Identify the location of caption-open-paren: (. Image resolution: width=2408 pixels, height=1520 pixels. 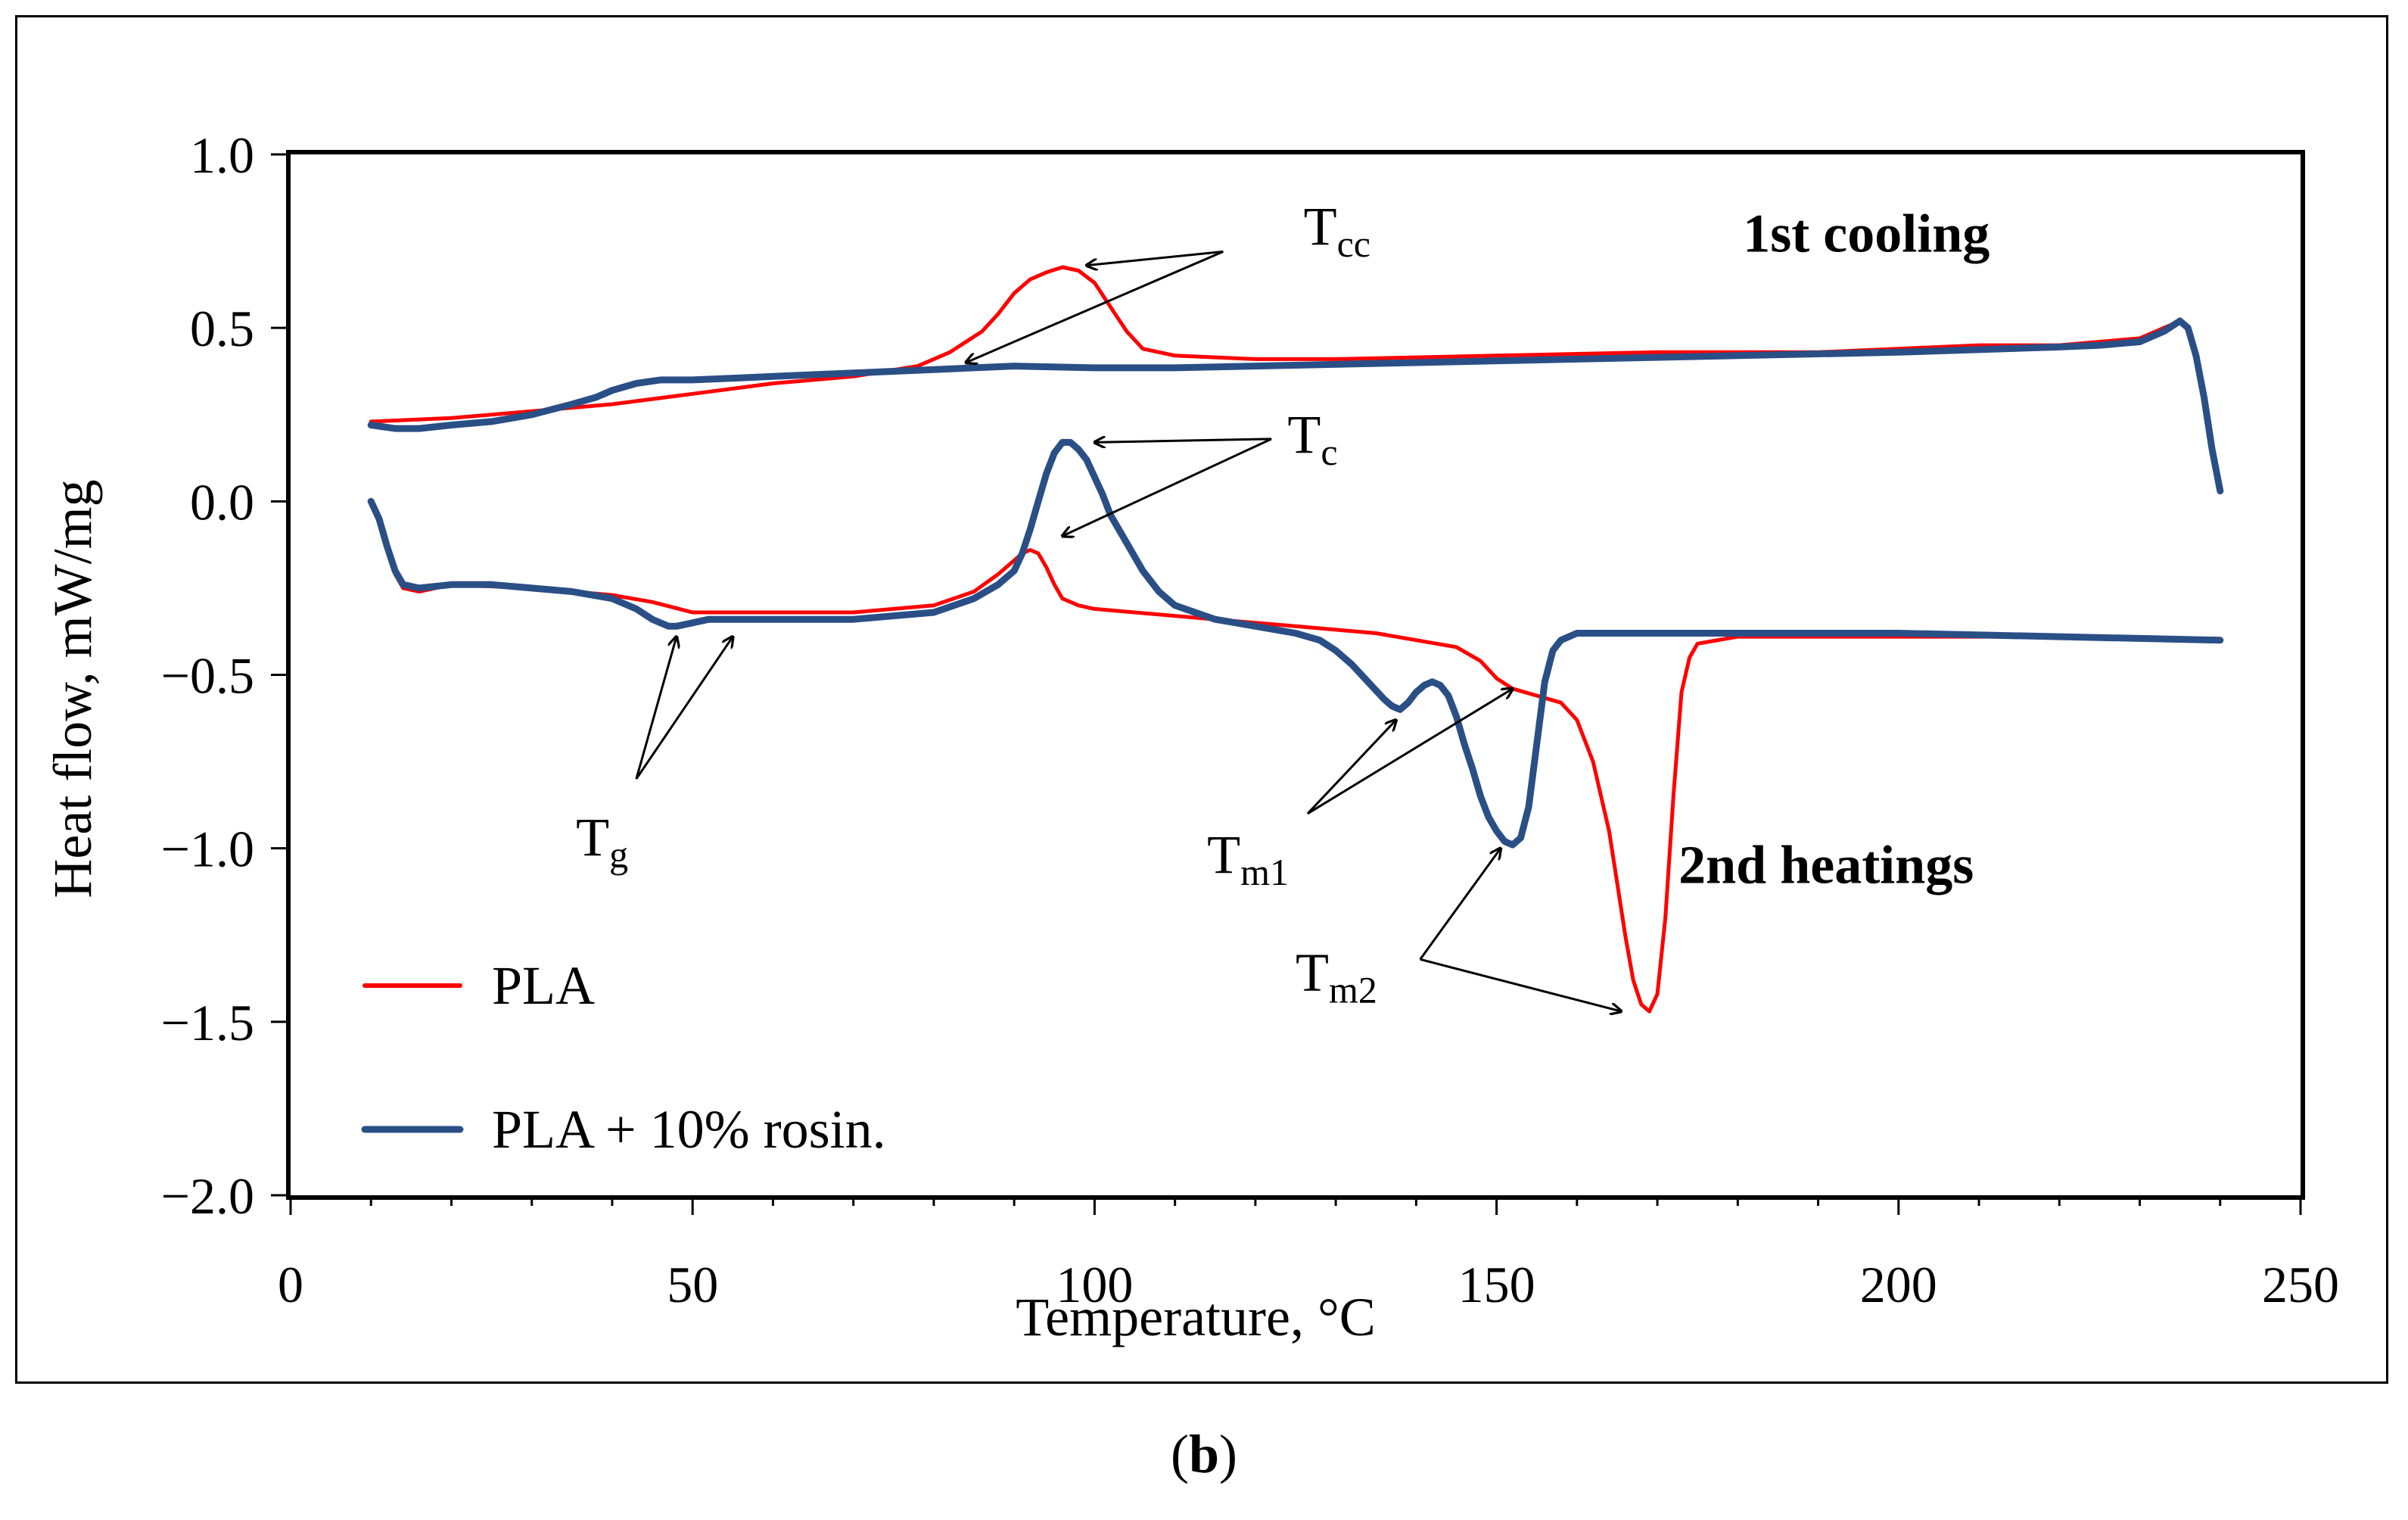
(1179, 1454).